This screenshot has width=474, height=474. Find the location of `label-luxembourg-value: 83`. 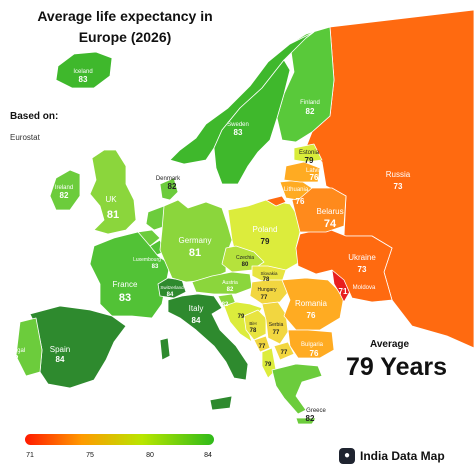

label-luxembourg-value: 83 is located at coordinates (155, 267).